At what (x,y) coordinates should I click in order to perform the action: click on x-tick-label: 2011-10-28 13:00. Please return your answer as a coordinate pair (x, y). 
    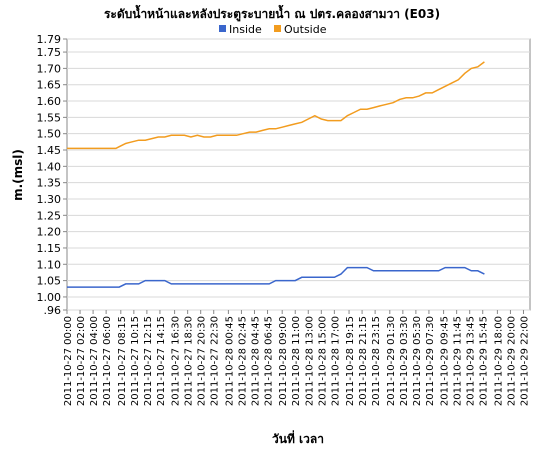
    Looking at the image, I should click on (309, 361).